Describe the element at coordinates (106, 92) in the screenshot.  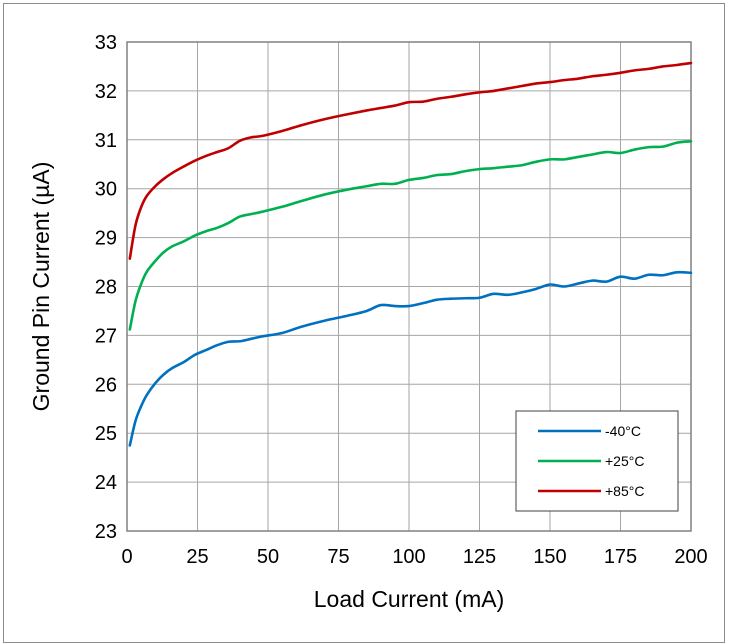
I see `y-tick-label: 32` at that location.